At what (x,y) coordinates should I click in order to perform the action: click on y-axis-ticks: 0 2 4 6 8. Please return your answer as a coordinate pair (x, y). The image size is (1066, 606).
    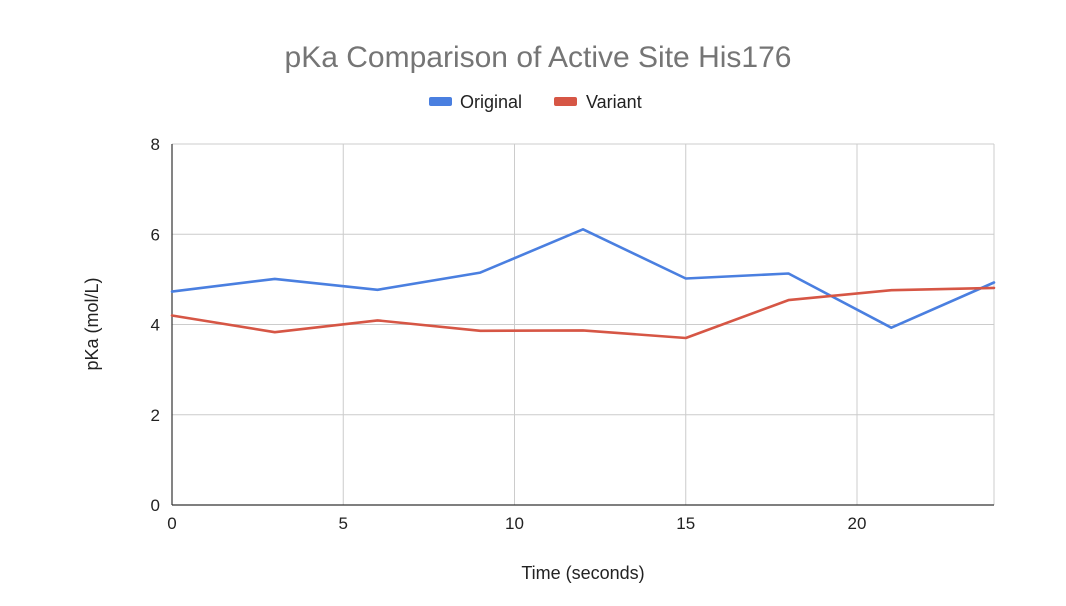
    Looking at the image, I should click on (155, 325).